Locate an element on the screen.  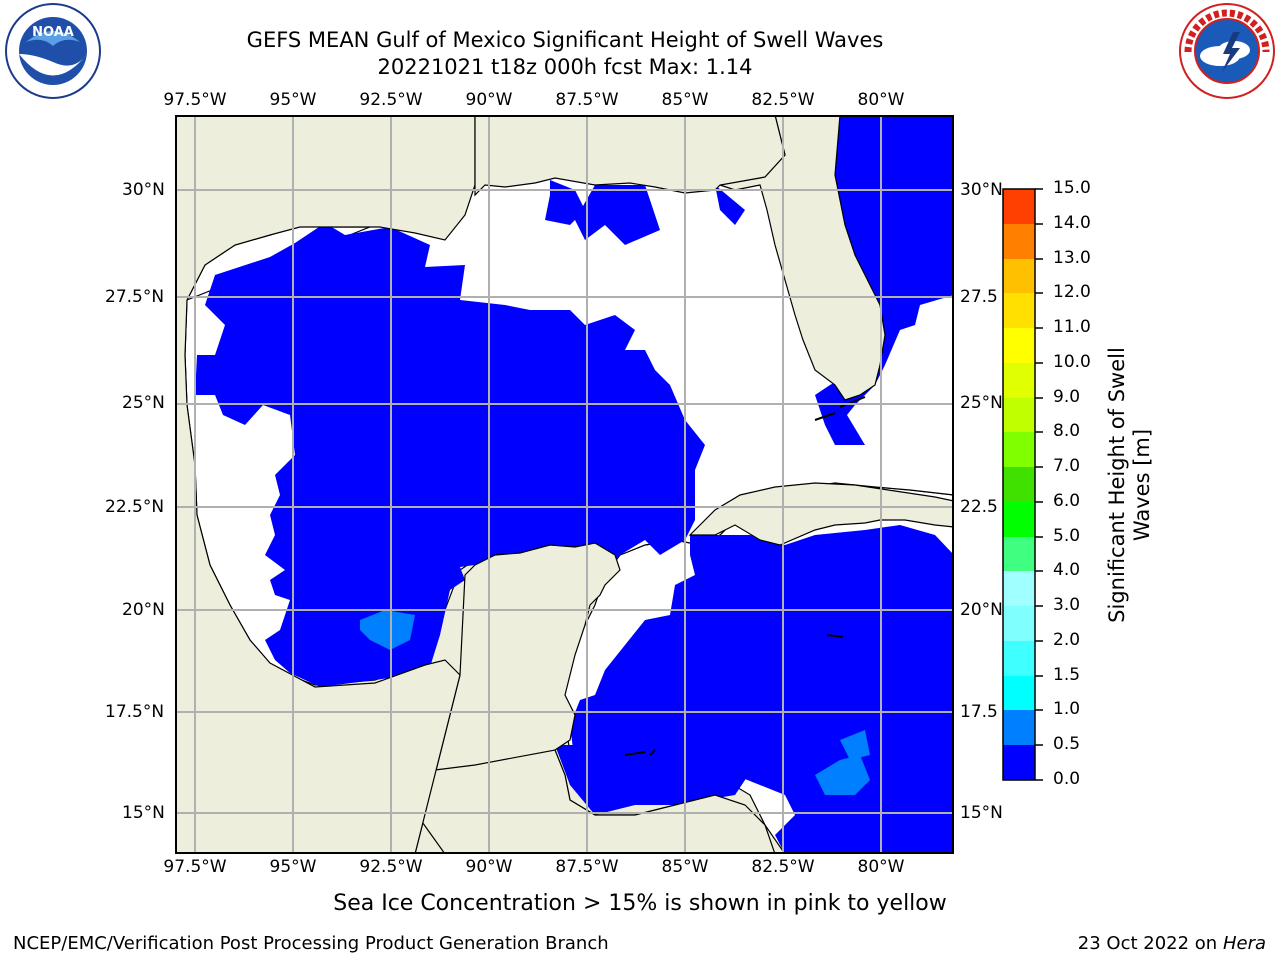
colorbar-tick-label: 2.0 is located at coordinates (1067, 640).